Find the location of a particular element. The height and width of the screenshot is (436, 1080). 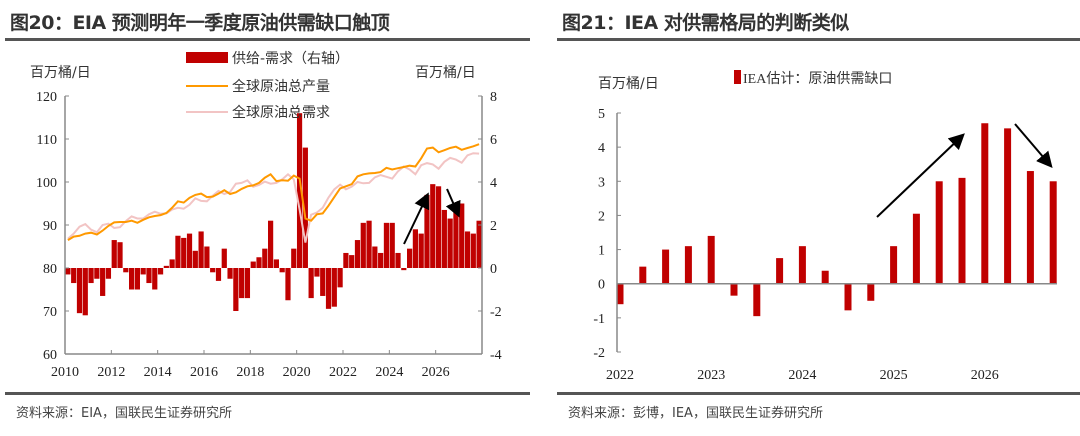

legend-label: IEA估计：原油供需缺口 is located at coordinates (817, 79).